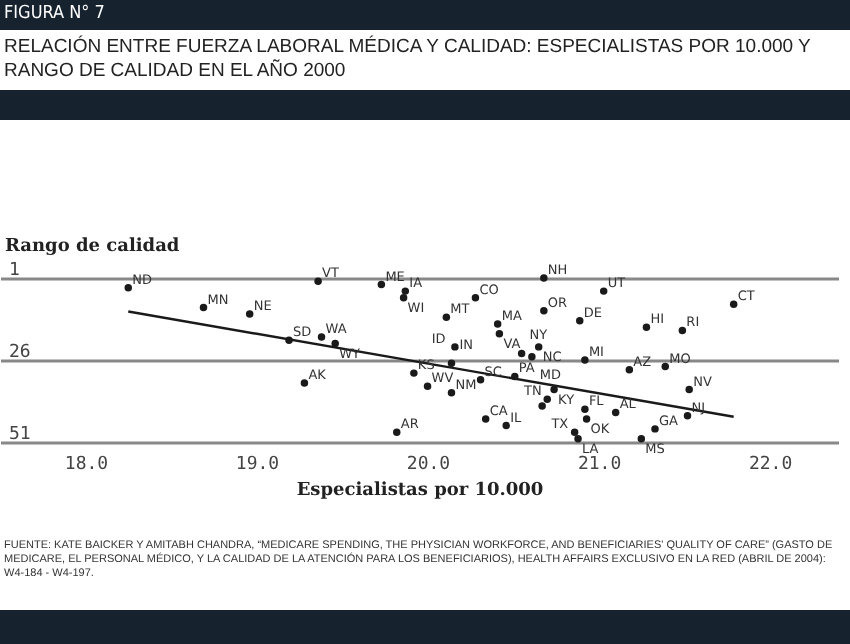 The width and height of the screenshot is (850, 644). What do you see at coordinates (428, 465) in the screenshot?
I see `x-tick-label: 20.0` at bounding box center [428, 465].